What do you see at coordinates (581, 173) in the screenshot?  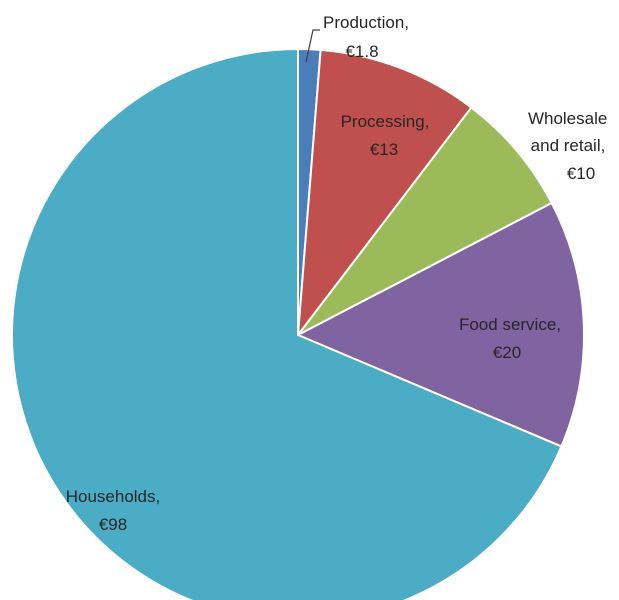 I see `value-wholesale-and-retail: €10` at bounding box center [581, 173].